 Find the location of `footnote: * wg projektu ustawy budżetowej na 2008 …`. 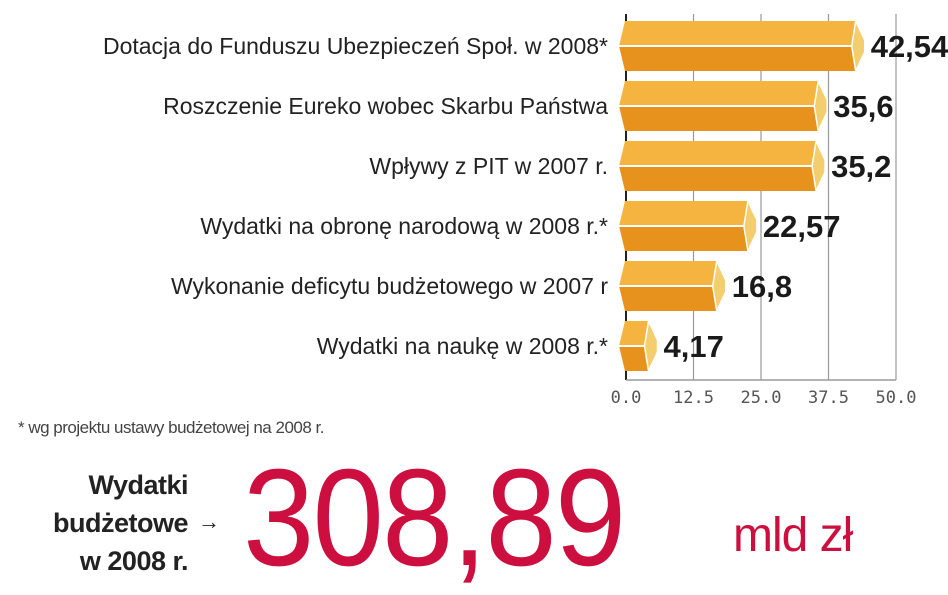

footnote: * wg projektu ustawy budżetowej na 2008 … is located at coordinates (171, 427).